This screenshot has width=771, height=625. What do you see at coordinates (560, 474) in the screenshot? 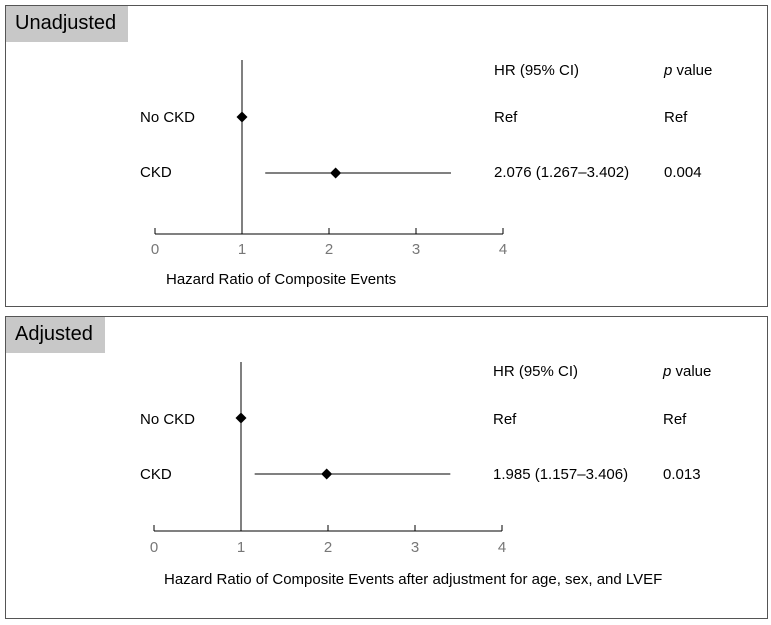
I see `hr-text-ckd: 1.985 (1.157–3.406)` at bounding box center [560, 474].